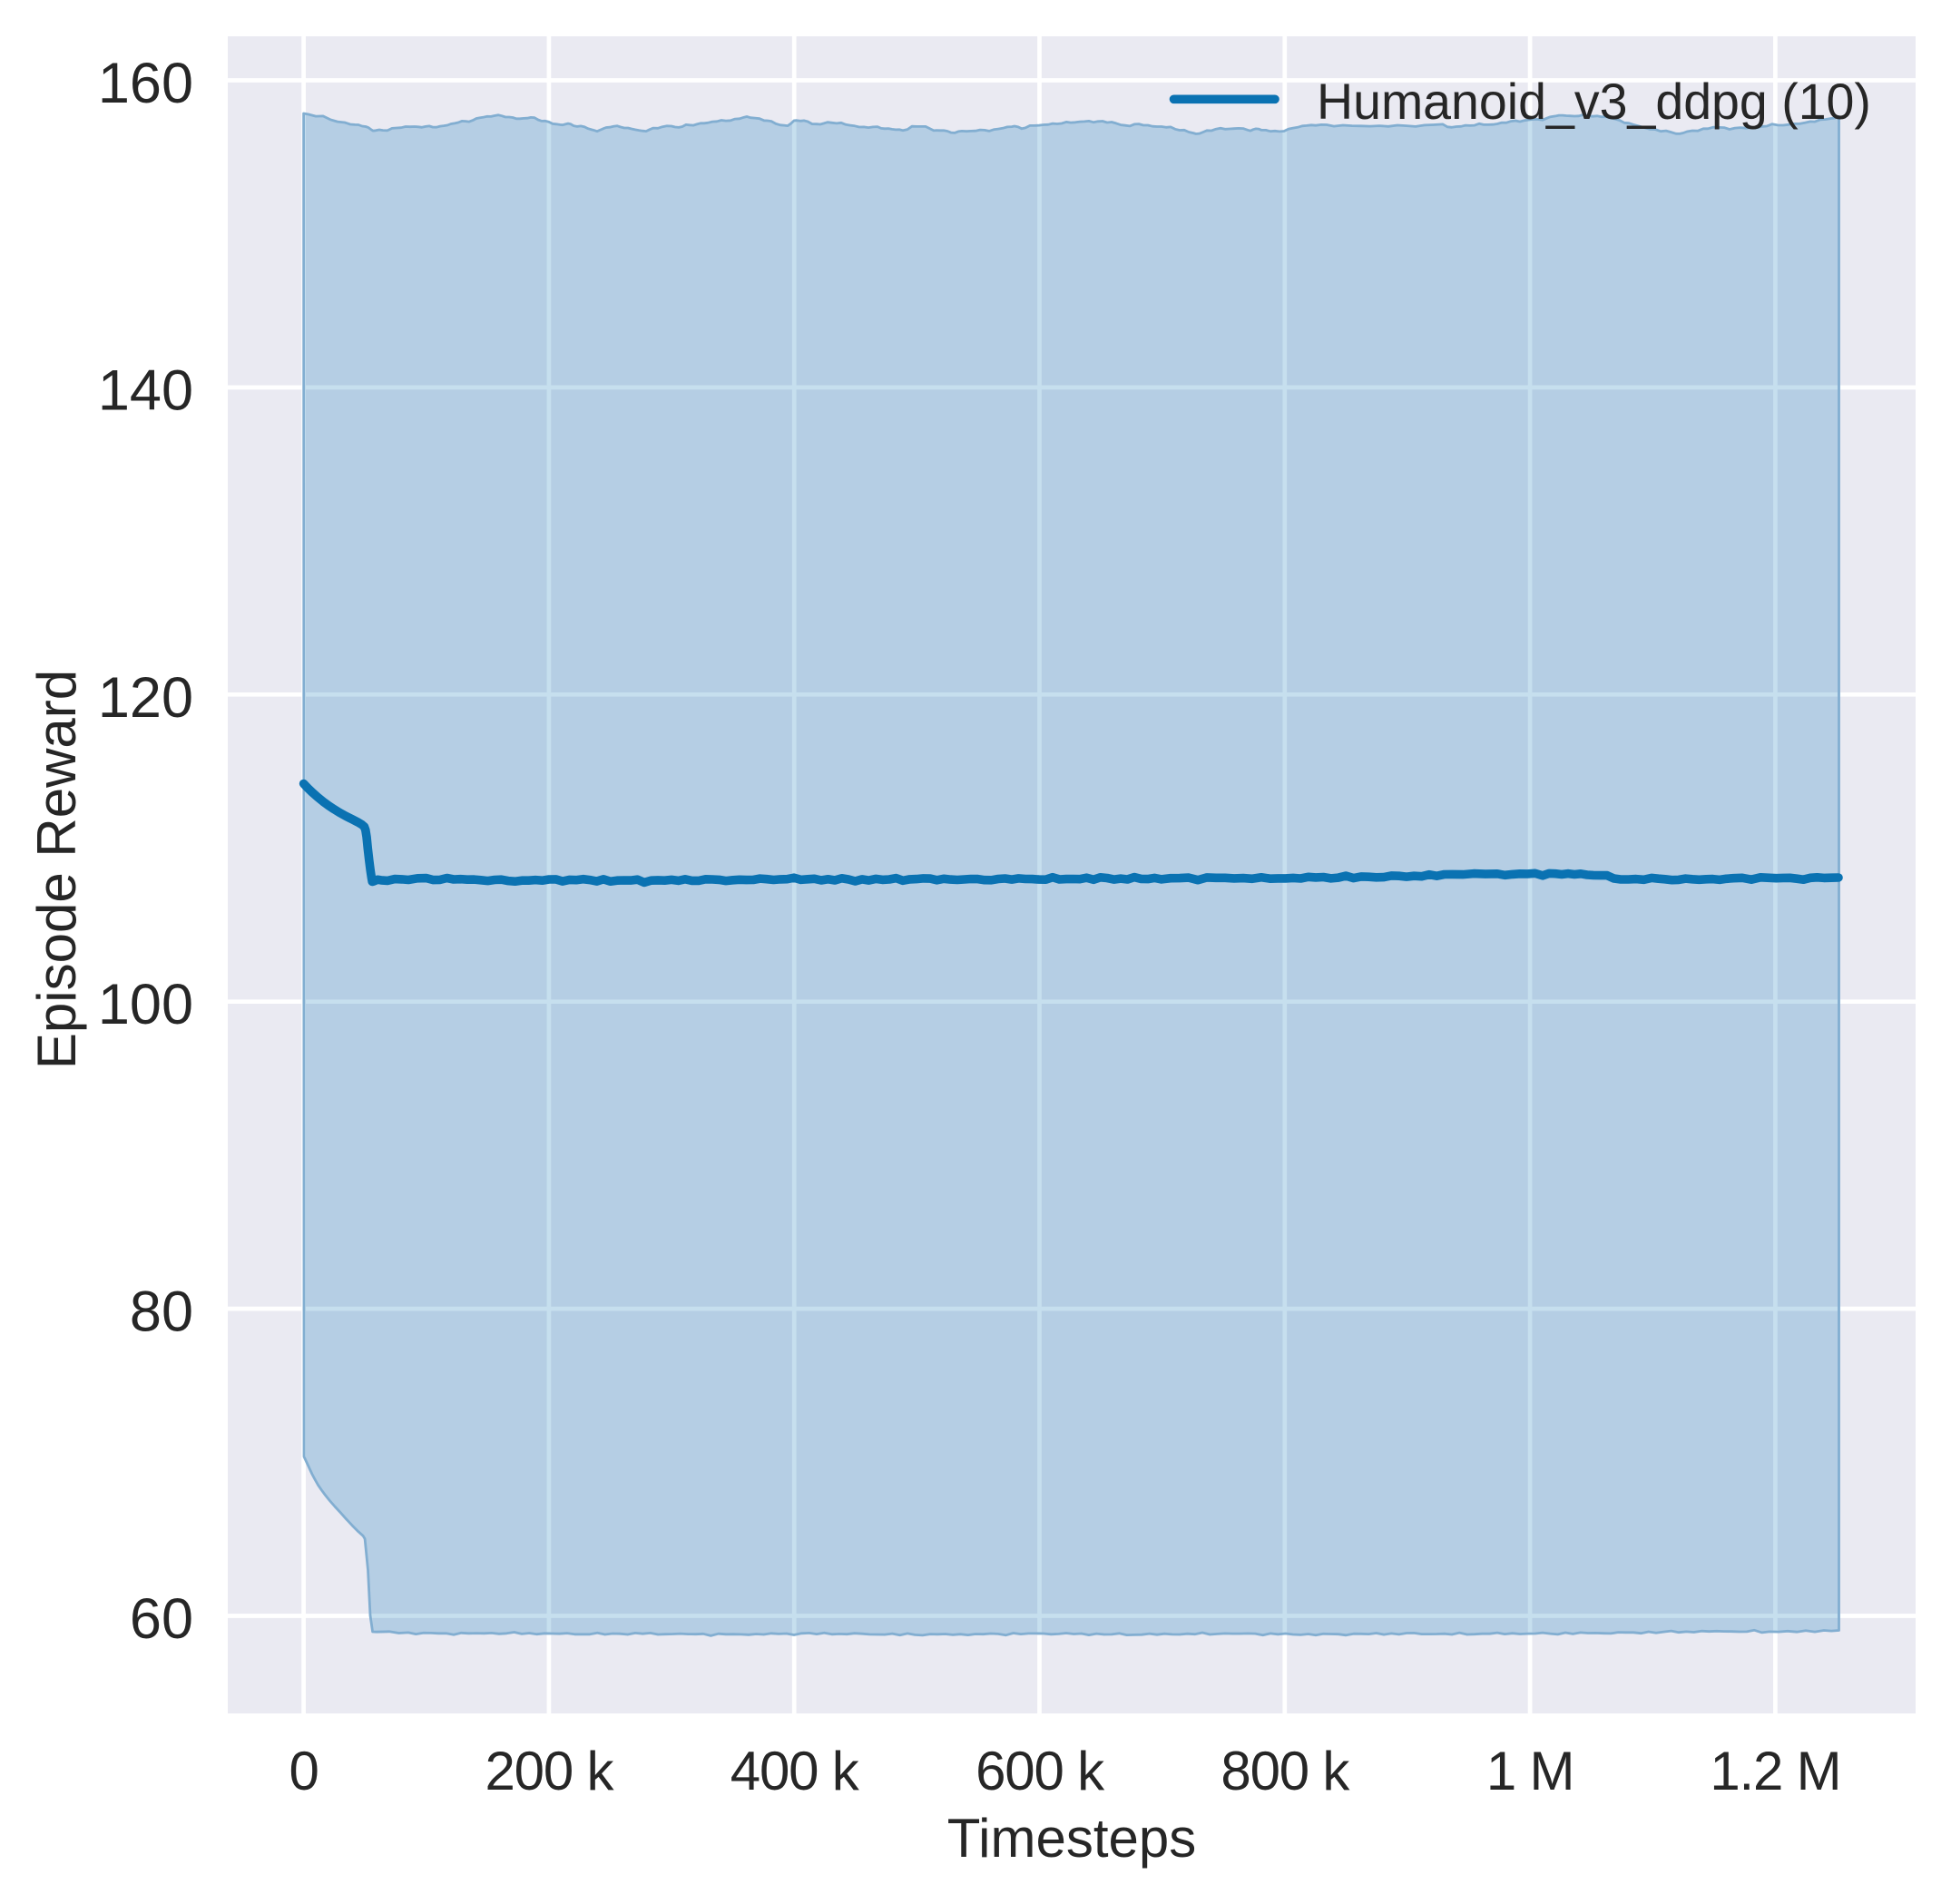  What do you see at coordinates (162, 1313) in the screenshot?
I see `svg-text: 80` at bounding box center [162, 1313].